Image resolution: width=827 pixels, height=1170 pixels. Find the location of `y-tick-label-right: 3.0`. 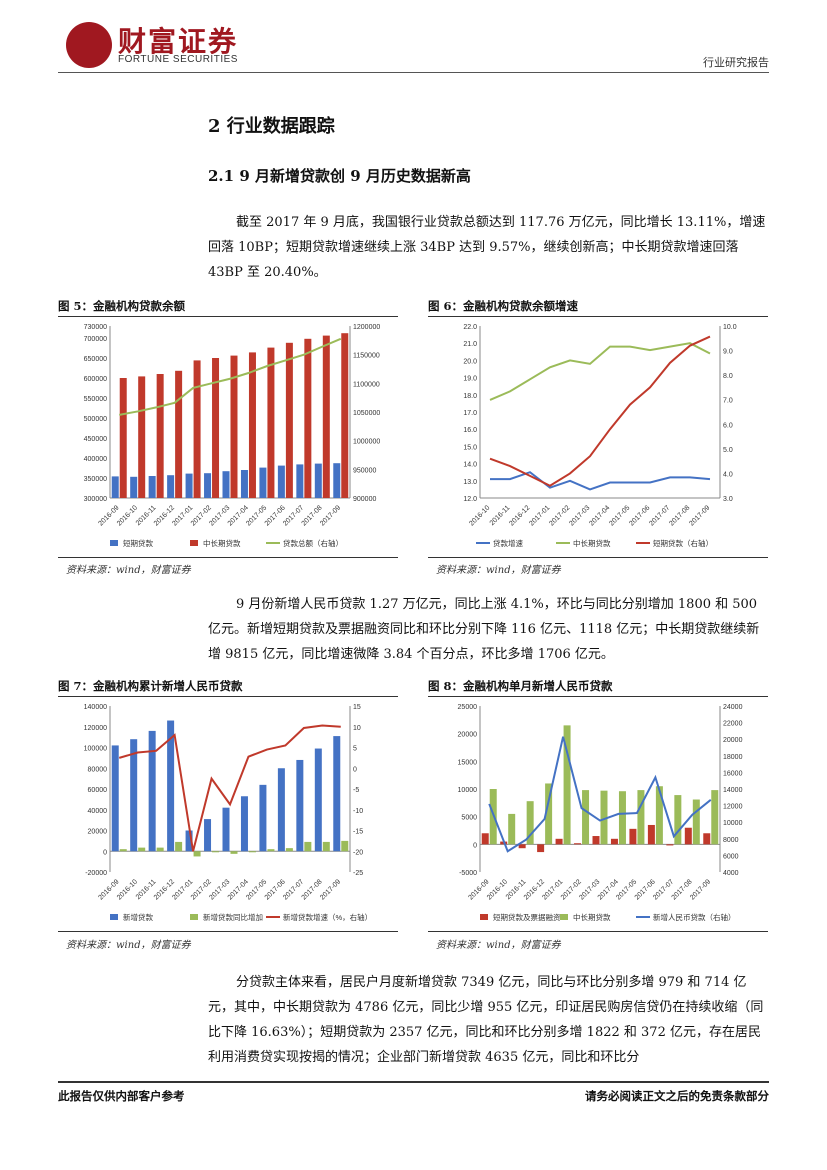

y-tick-label-right: 3.0 is located at coordinates (728, 499).